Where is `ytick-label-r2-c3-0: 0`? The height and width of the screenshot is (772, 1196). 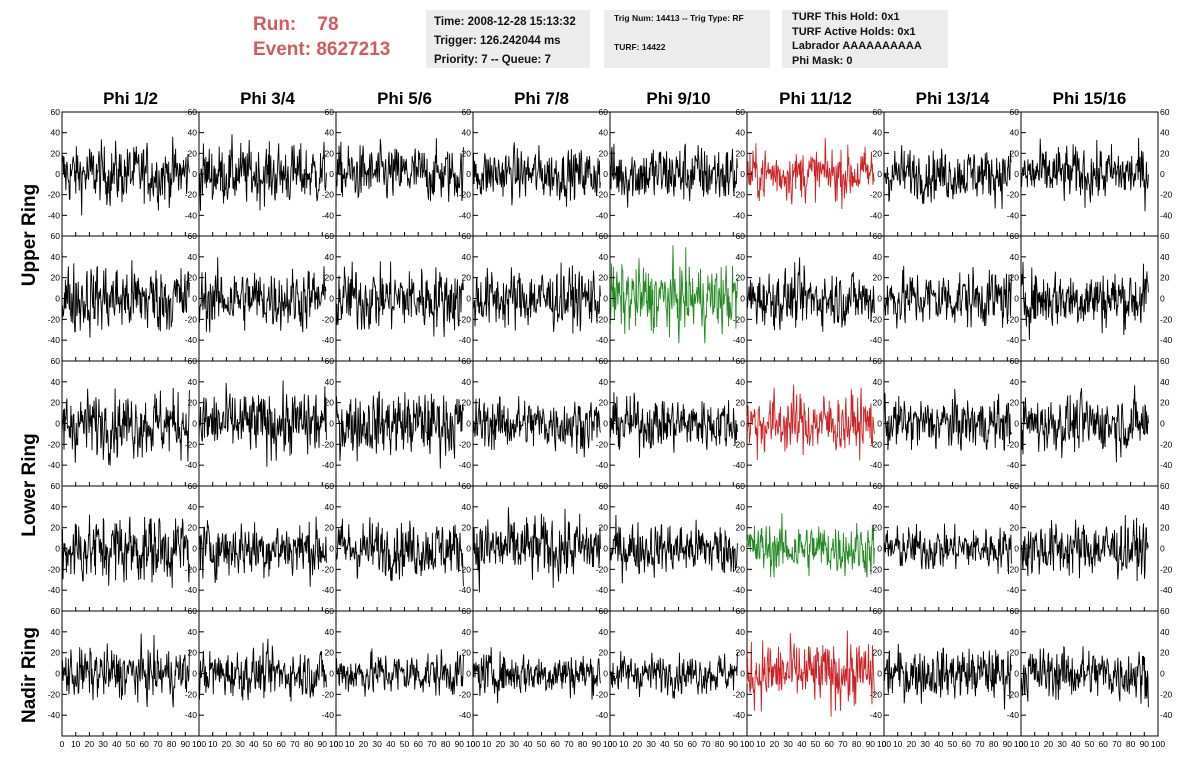
ytick-label-r2-c3-0: 0 is located at coordinates (331, 299).